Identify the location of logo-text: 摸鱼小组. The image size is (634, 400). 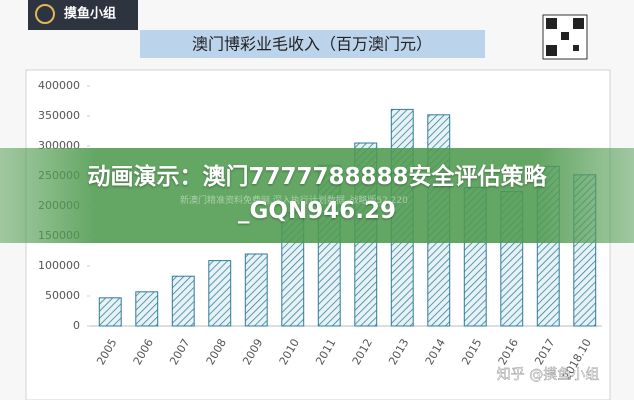
(90, 14).